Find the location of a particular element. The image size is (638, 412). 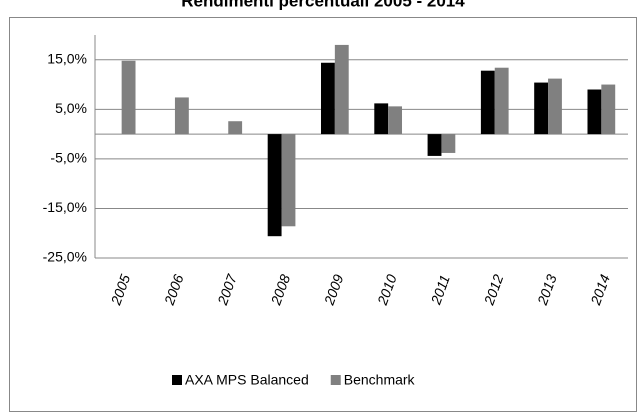

y-tick-label: -5,0% is located at coordinates (68, 158).